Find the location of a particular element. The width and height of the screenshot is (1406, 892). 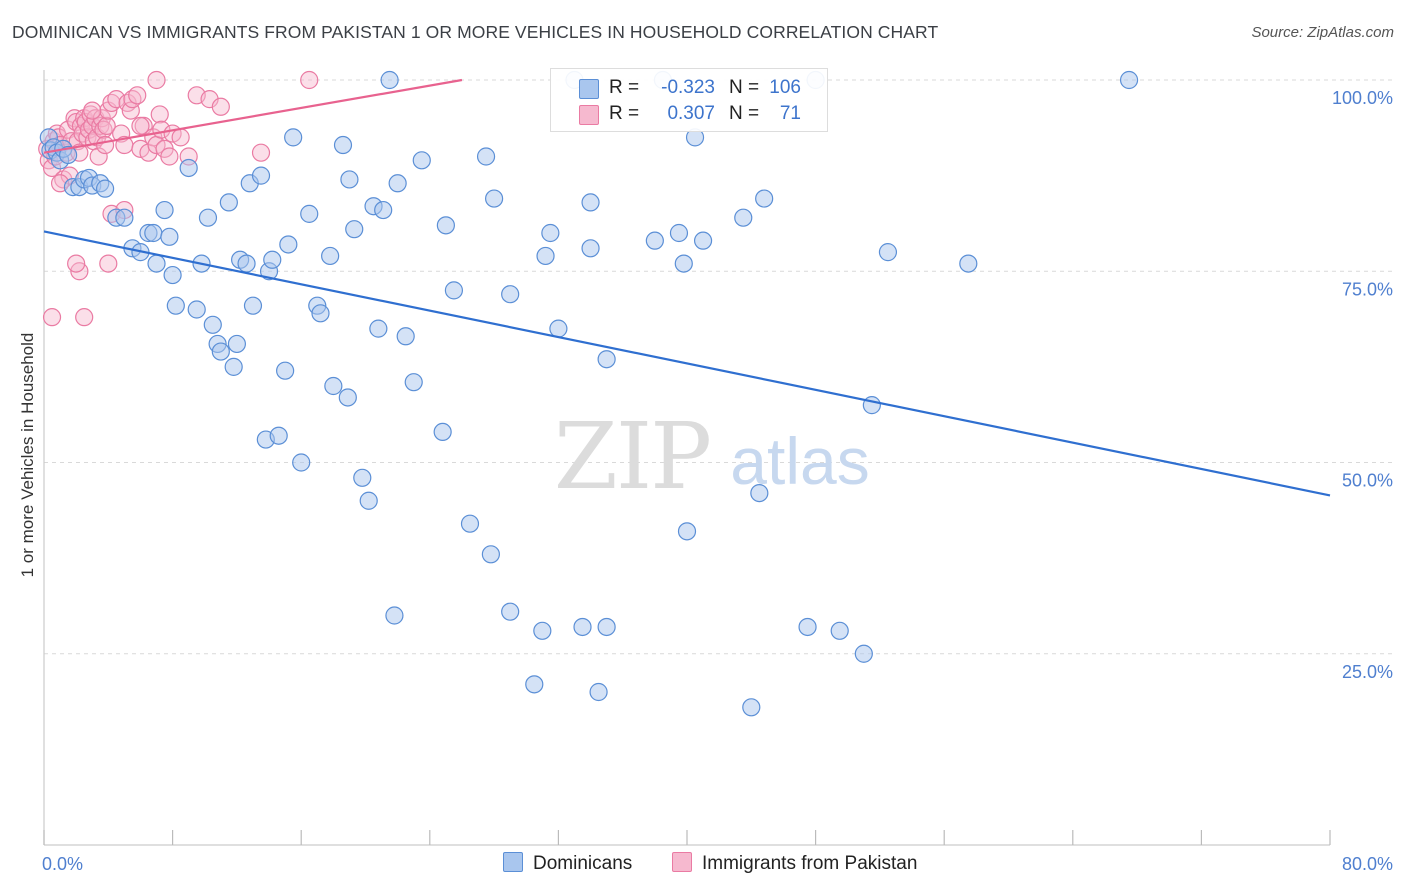

legend-label-pakistan: Immigrants from Pakistan is located at coordinates (810, 863).